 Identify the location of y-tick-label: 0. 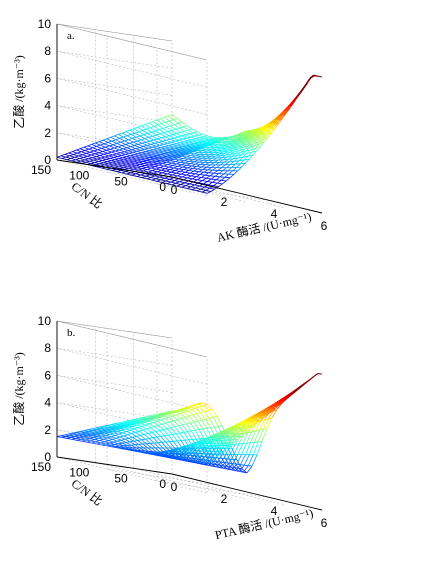
(162, 484).